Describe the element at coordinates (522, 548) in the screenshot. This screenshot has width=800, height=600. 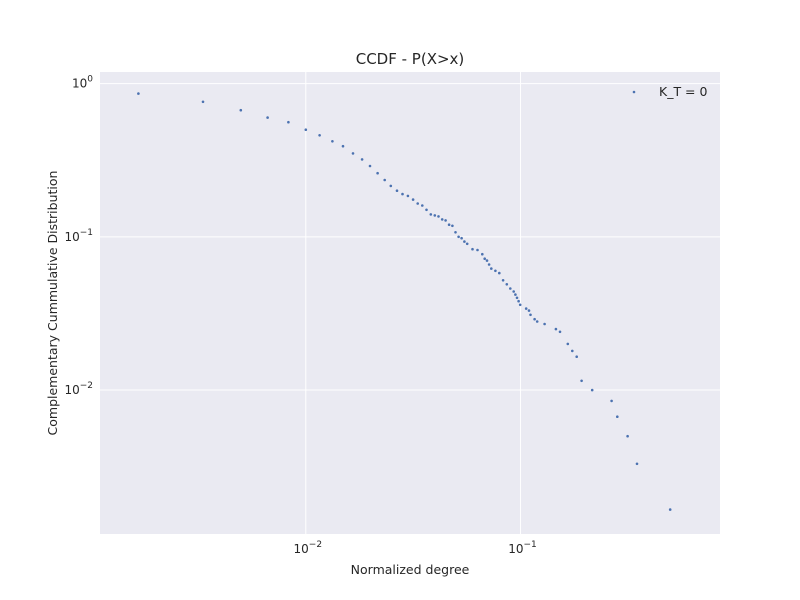
I see `x-tick-label: 10⁻¹` at that location.